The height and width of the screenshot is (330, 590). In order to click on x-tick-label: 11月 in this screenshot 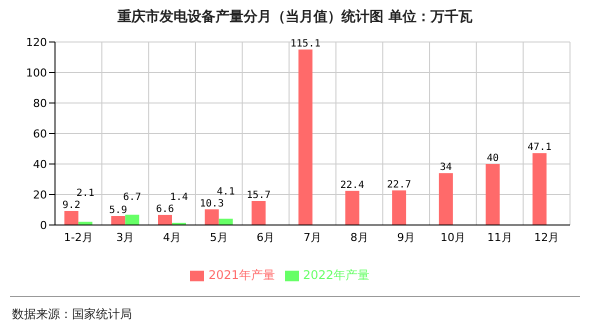, I will do `click(499, 237)`.